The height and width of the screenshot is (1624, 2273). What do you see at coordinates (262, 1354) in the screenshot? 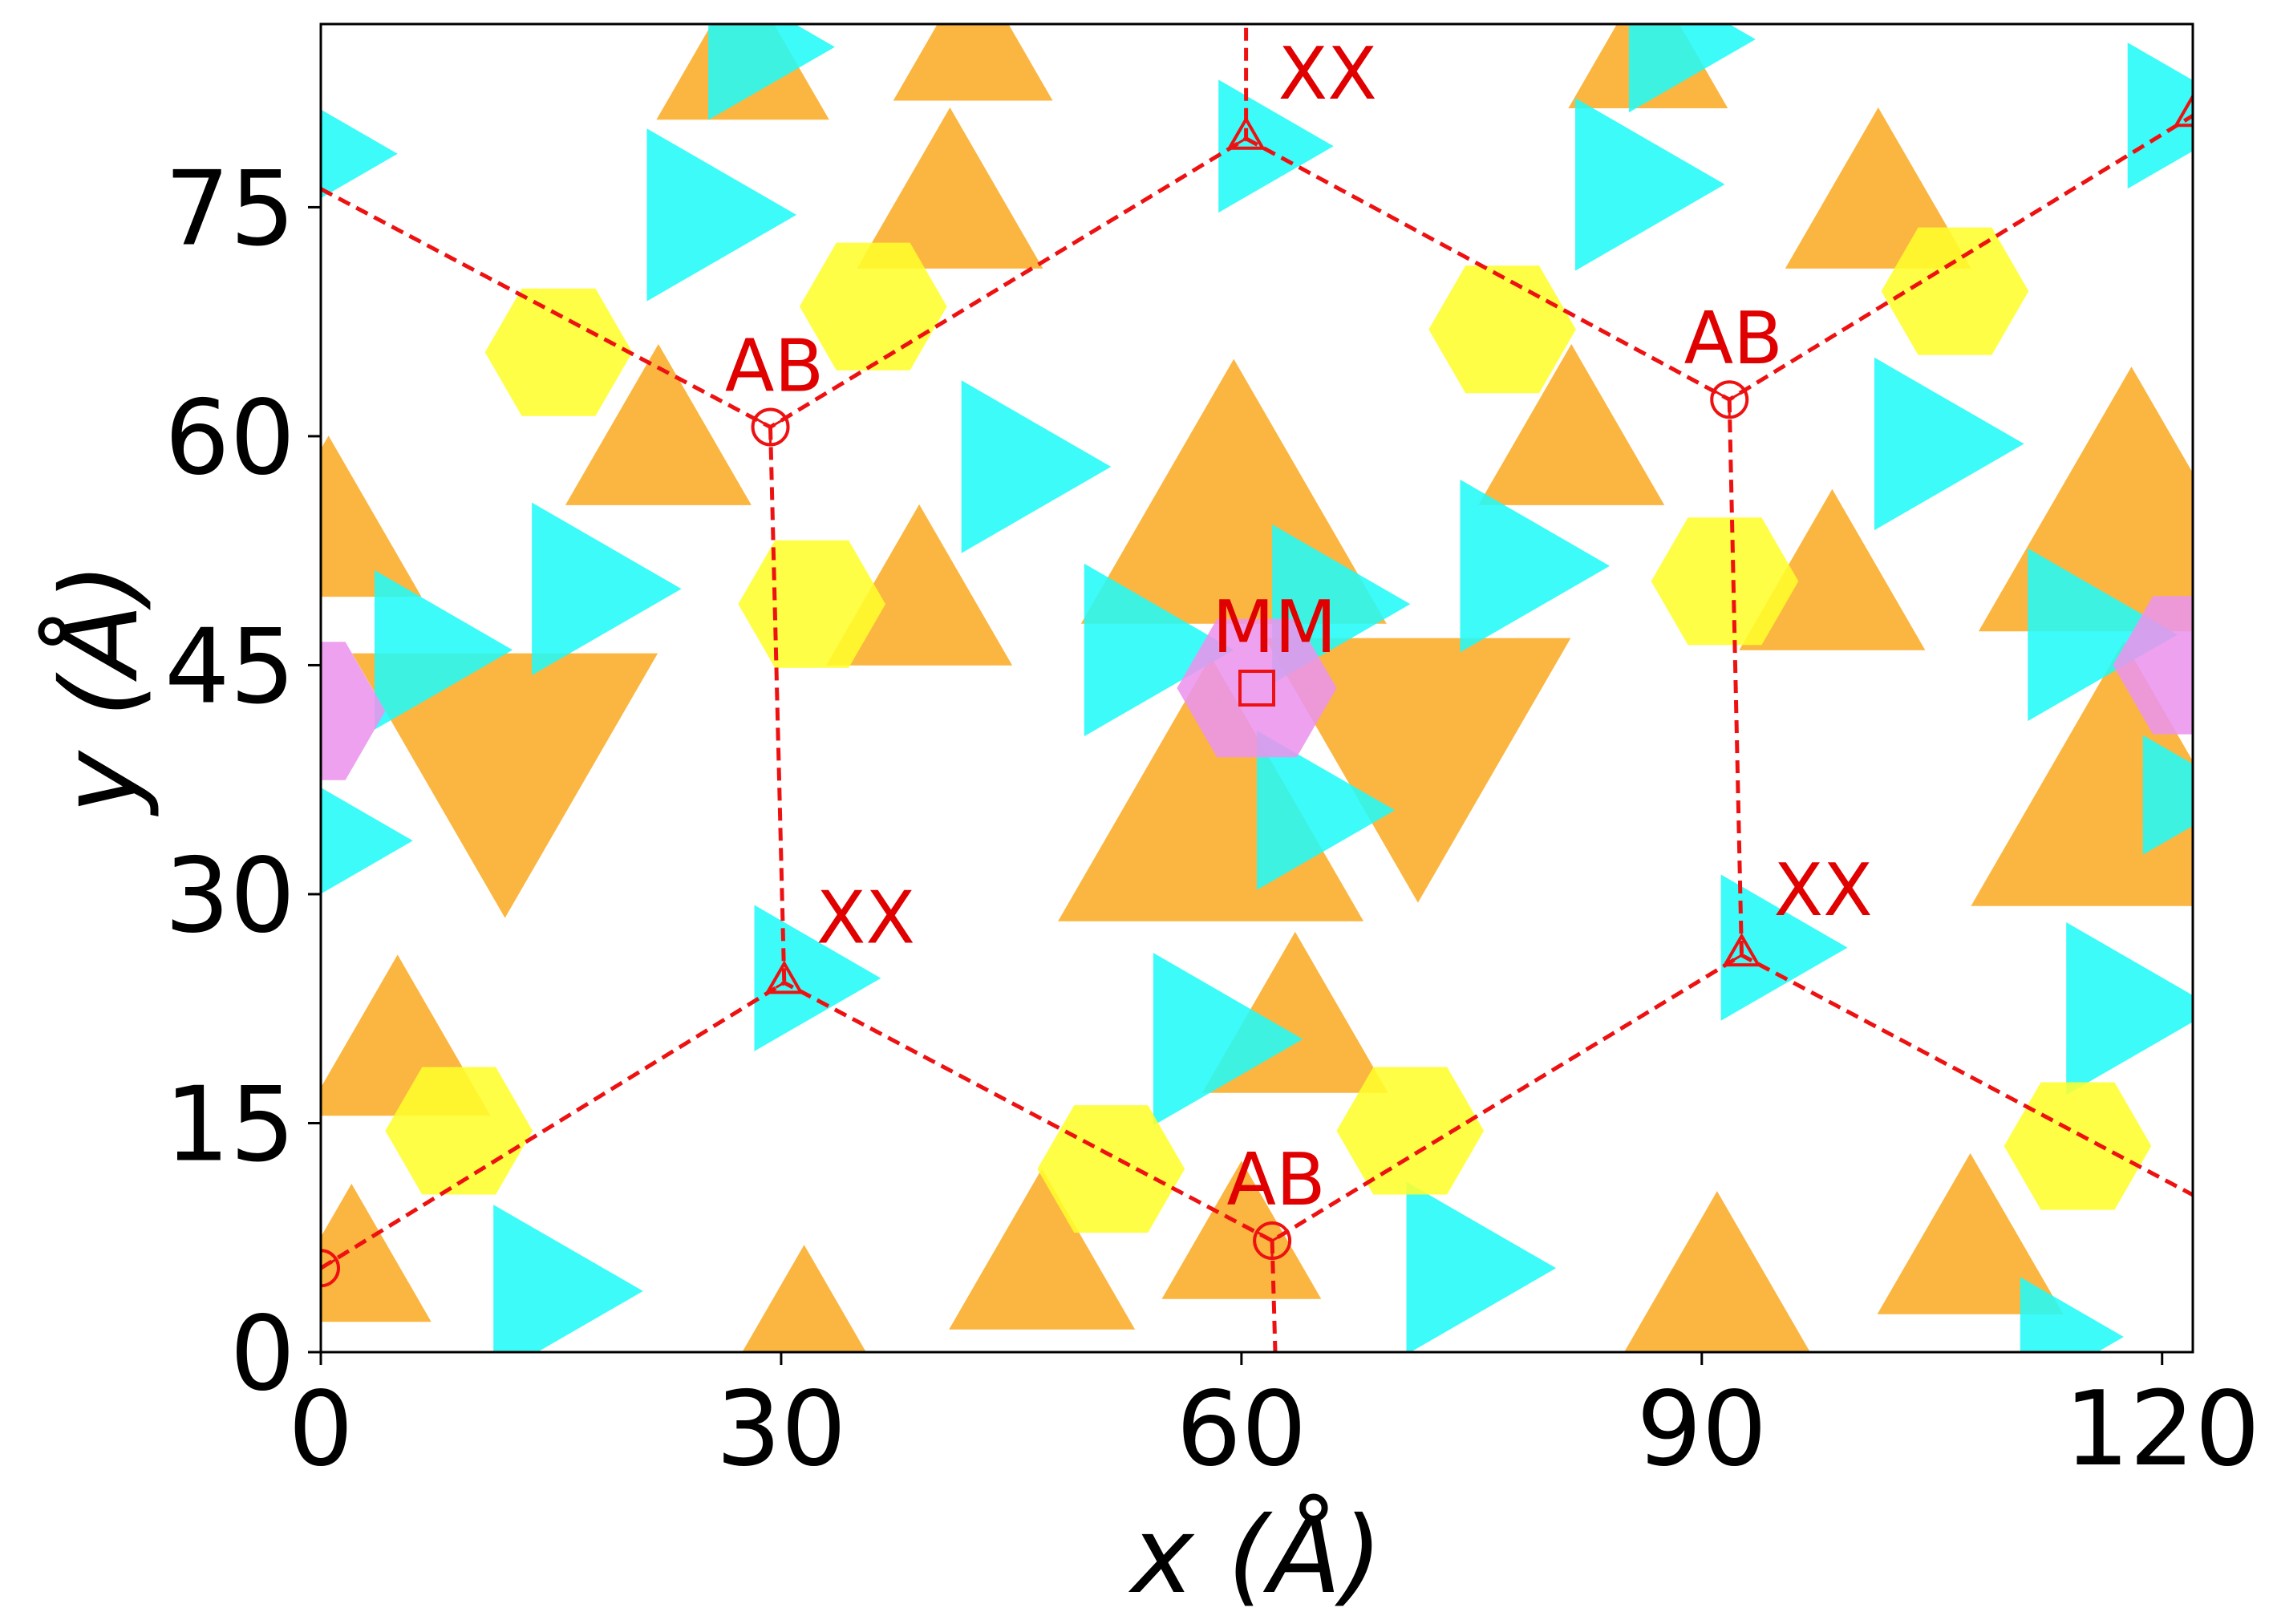
I see `y-tick-label: 0` at bounding box center [262, 1354].